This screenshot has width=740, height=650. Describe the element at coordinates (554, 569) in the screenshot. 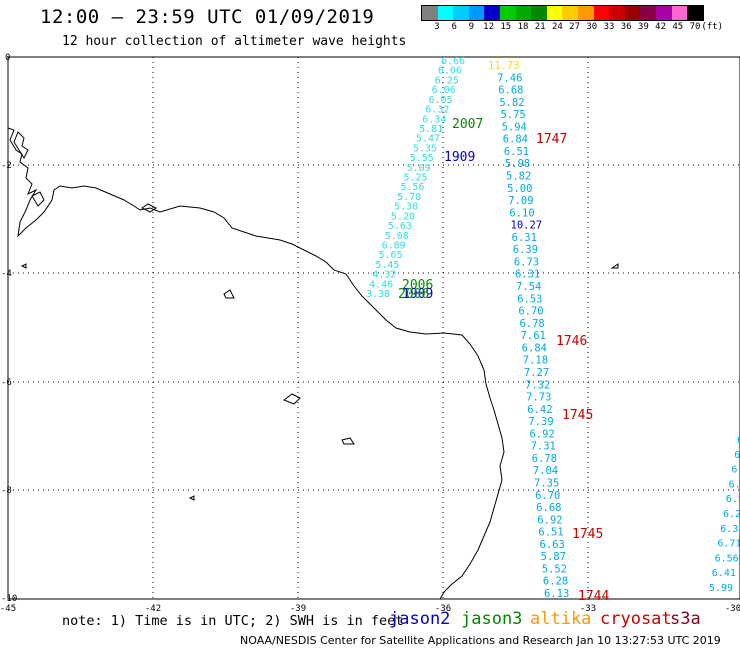

I see `track2-value: 5.52` at that location.